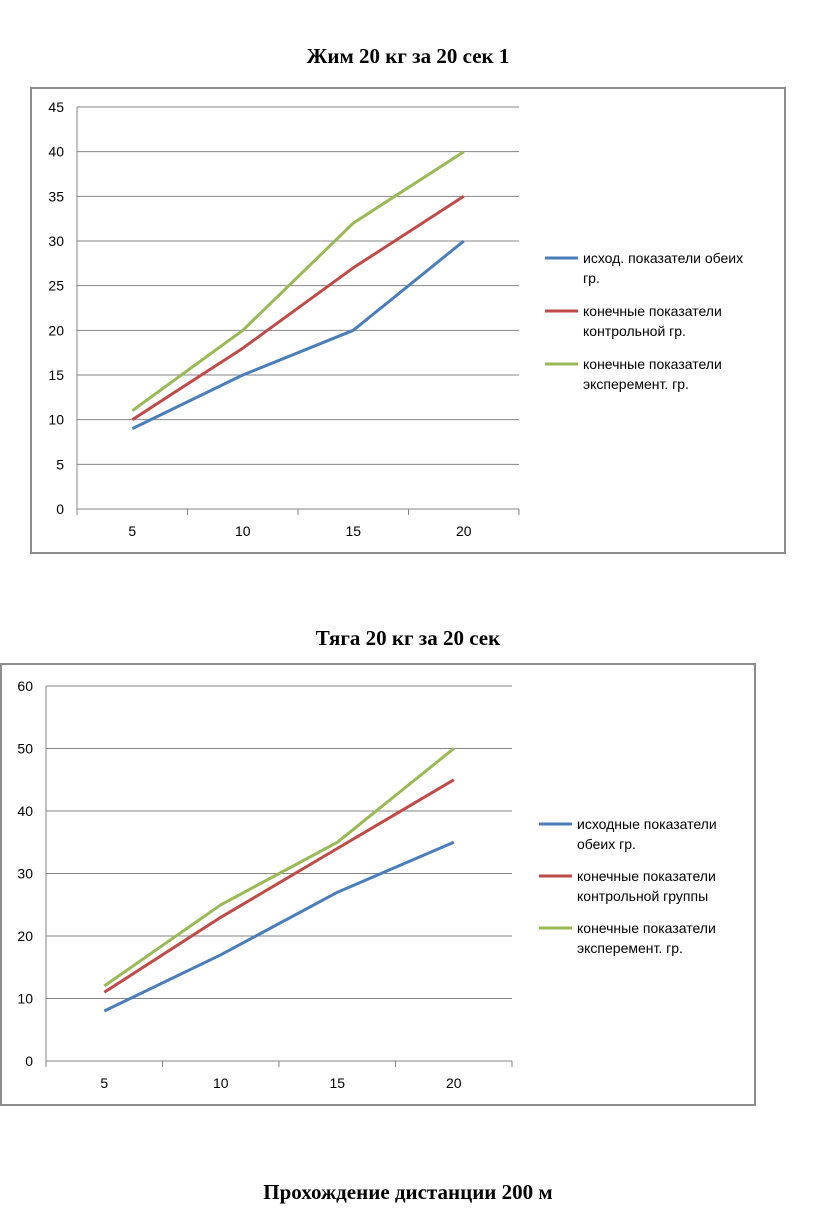  What do you see at coordinates (408, 1192) in the screenshot?
I see `chart3-heading: Прохождение дистанции 200 м` at bounding box center [408, 1192].